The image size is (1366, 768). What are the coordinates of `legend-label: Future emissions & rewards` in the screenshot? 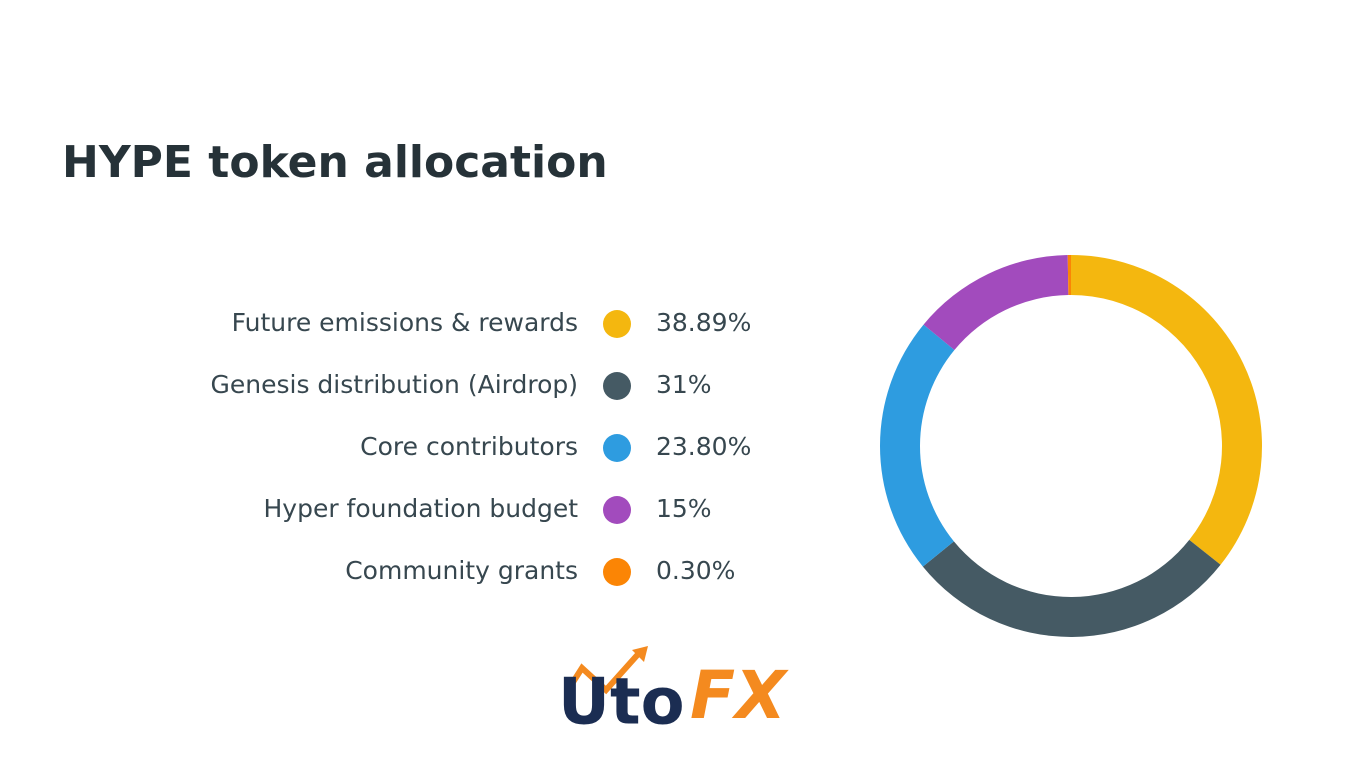 It's located at (405, 322).